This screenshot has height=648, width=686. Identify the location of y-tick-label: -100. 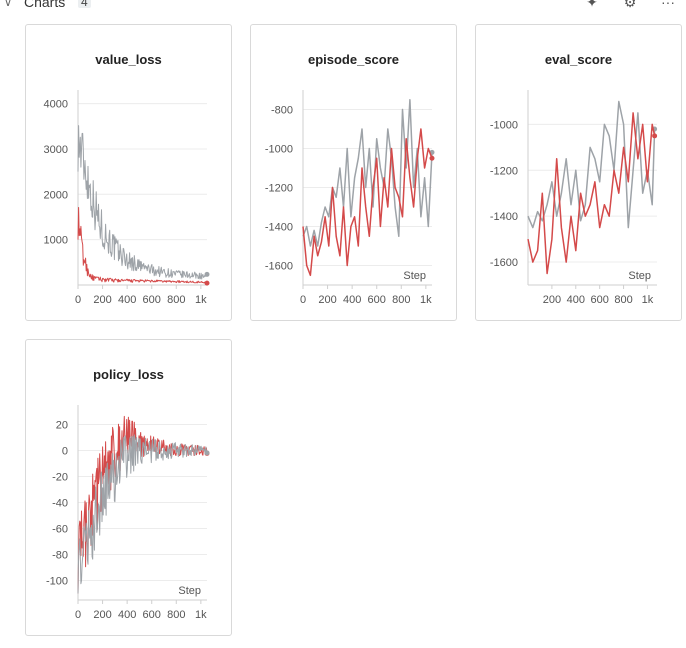
(57, 582).